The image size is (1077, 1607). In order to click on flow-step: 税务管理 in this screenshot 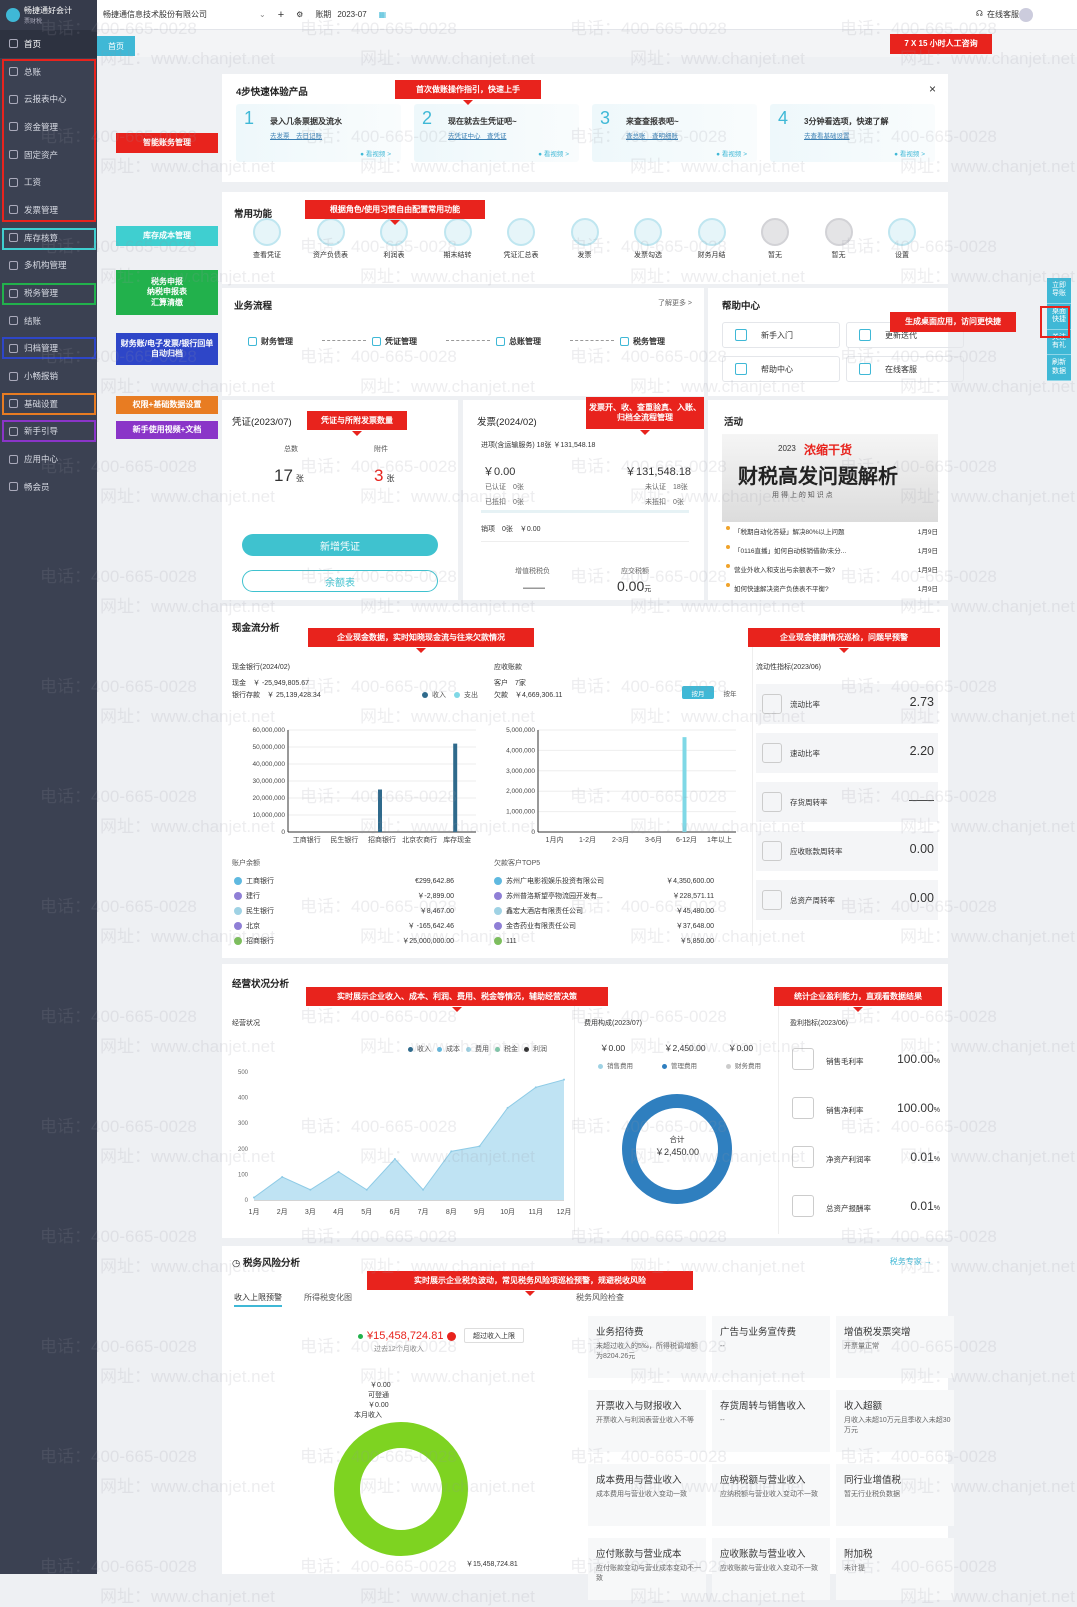, I will do `click(642, 341)`.